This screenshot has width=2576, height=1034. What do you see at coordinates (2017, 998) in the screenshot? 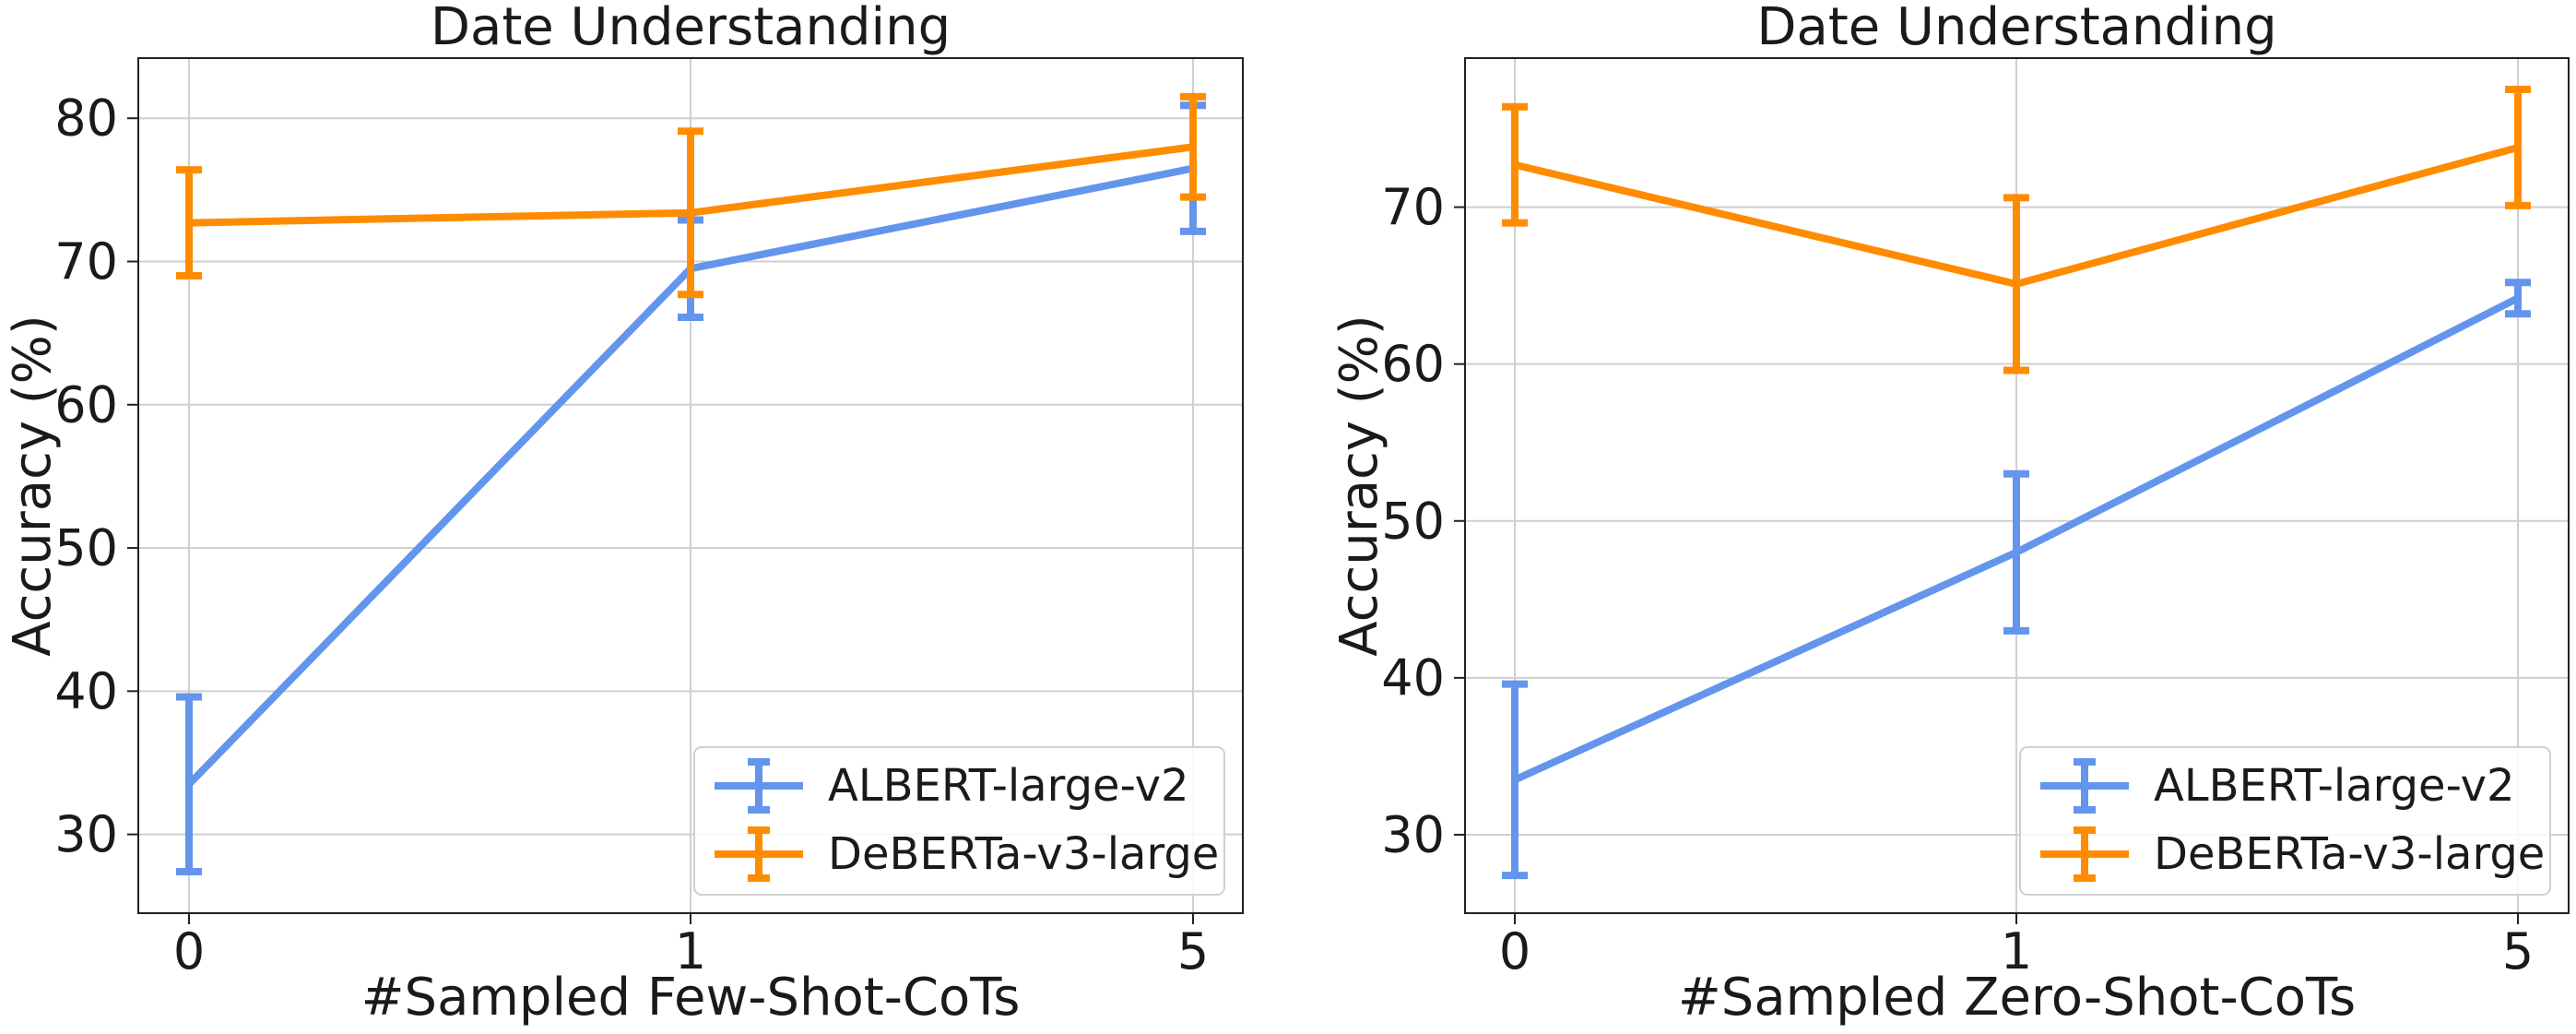
I see `x-axis-label: #Sampled Zero-Shot-CoTs` at bounding box center [2017, 998].